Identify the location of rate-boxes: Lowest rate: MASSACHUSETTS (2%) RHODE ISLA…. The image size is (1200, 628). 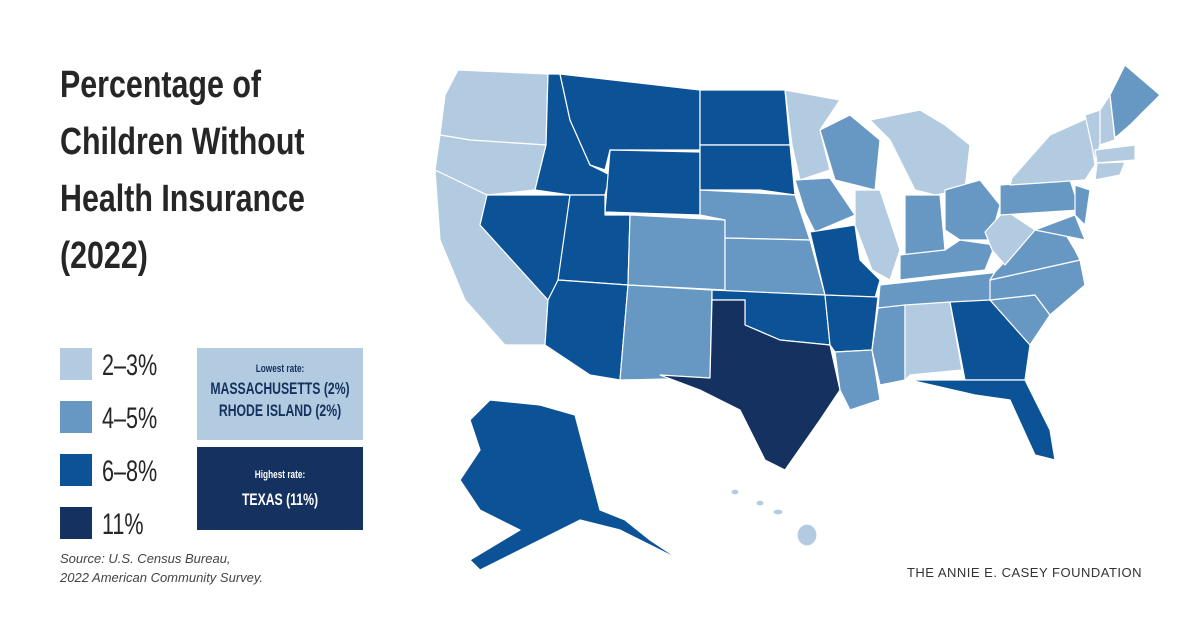
(280, 439).